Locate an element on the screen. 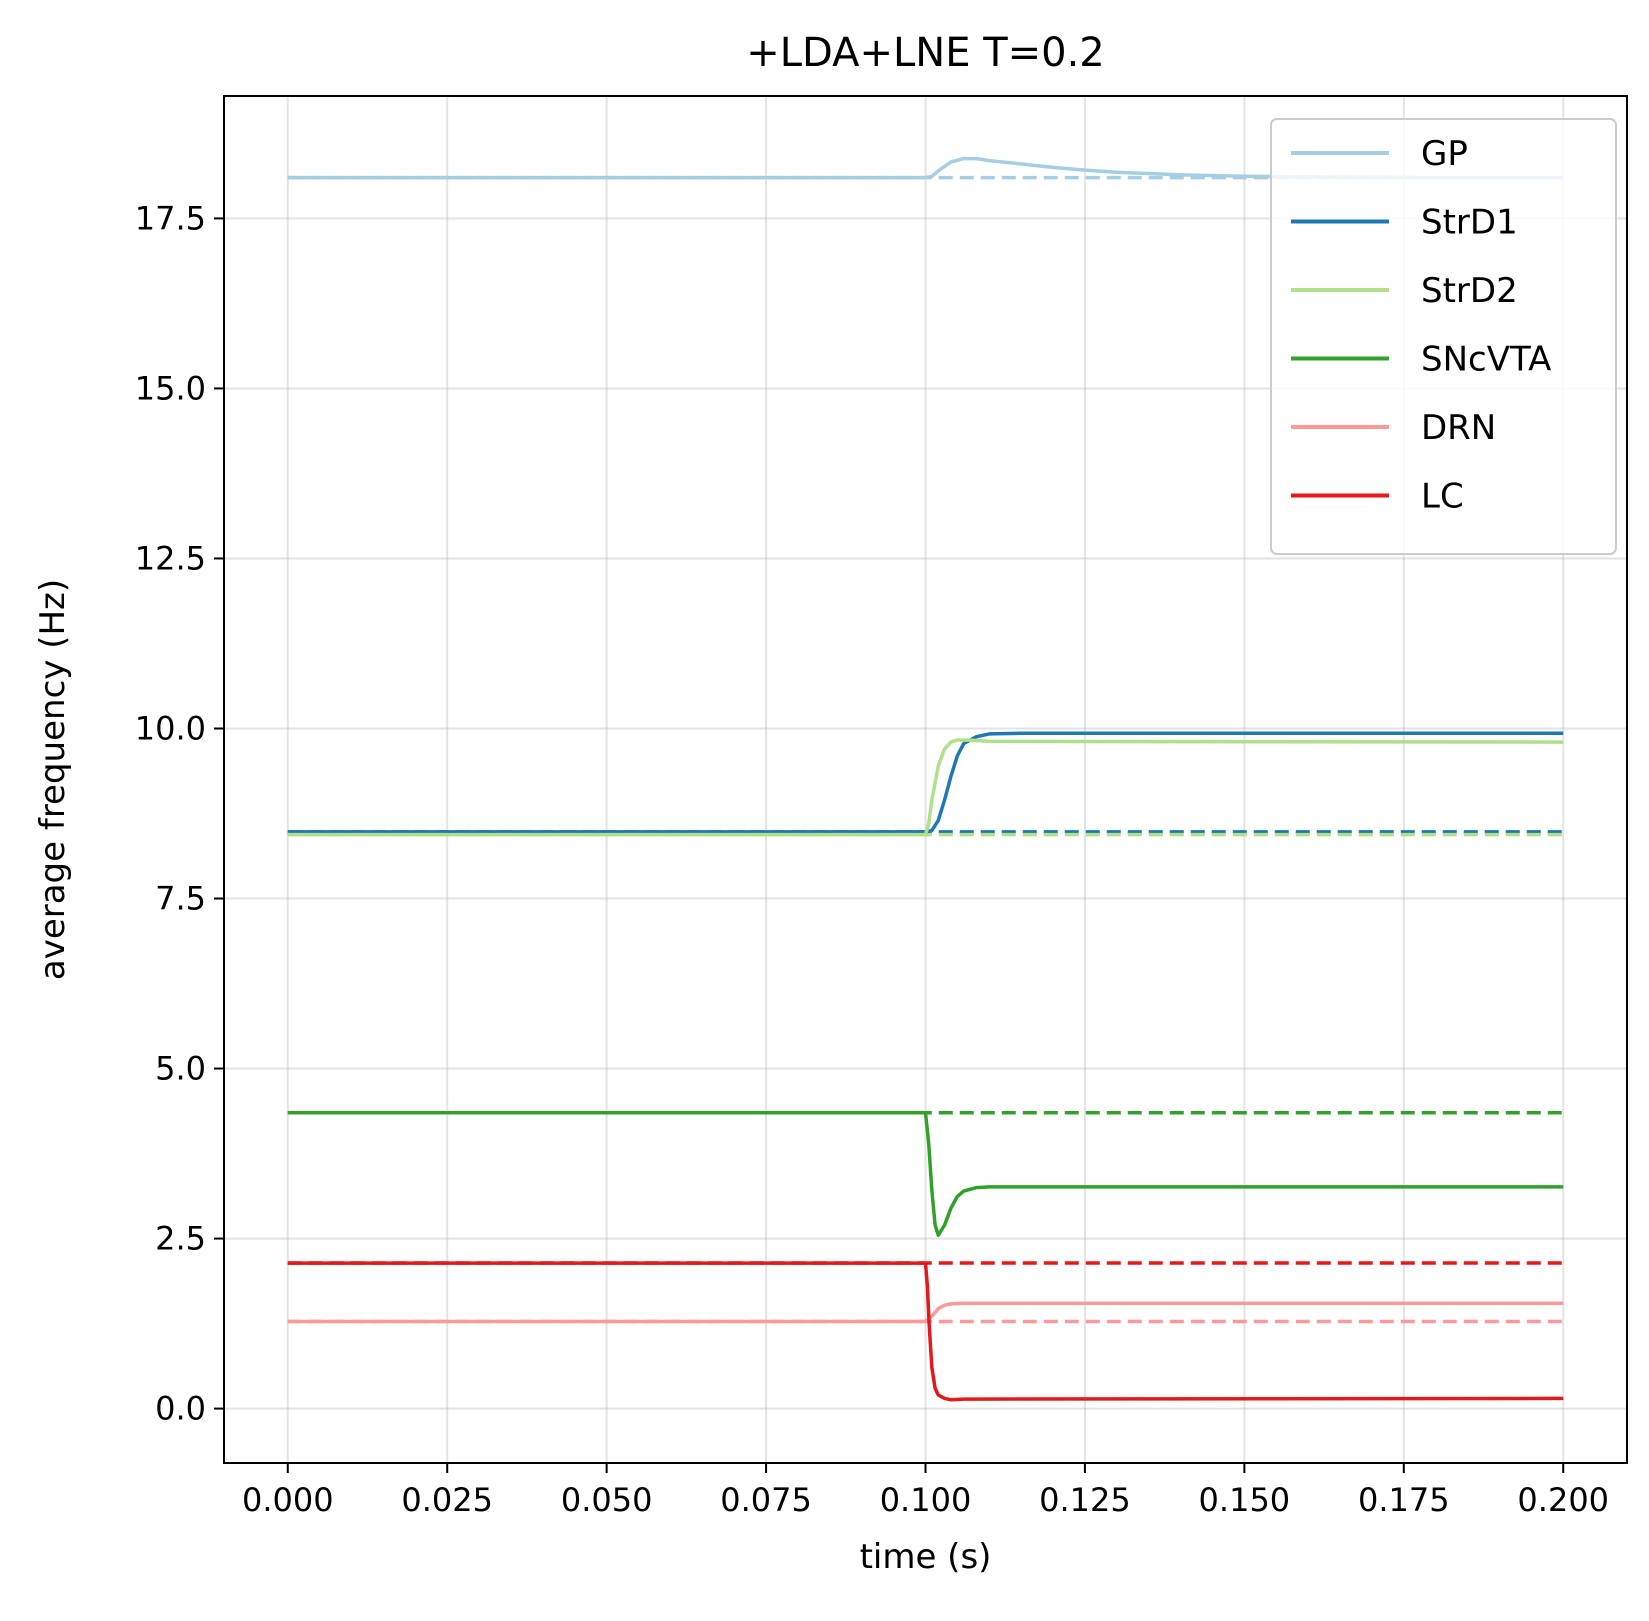 This screenshot has width=1649, height=1621. x-tick-label: 0.125 is located at coordinates (1085, 1500).